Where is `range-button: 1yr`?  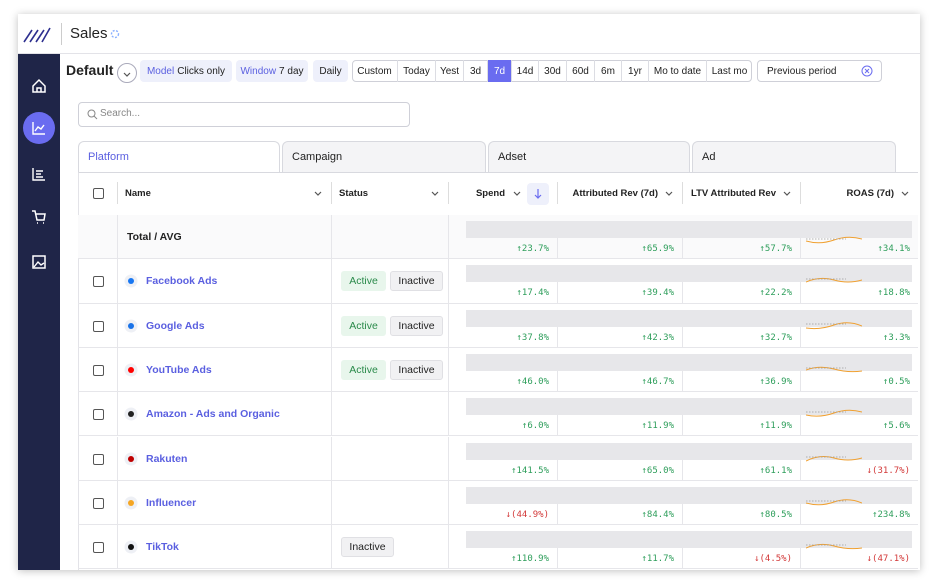 range-button: 1yr is located at coordinates (634, 71).